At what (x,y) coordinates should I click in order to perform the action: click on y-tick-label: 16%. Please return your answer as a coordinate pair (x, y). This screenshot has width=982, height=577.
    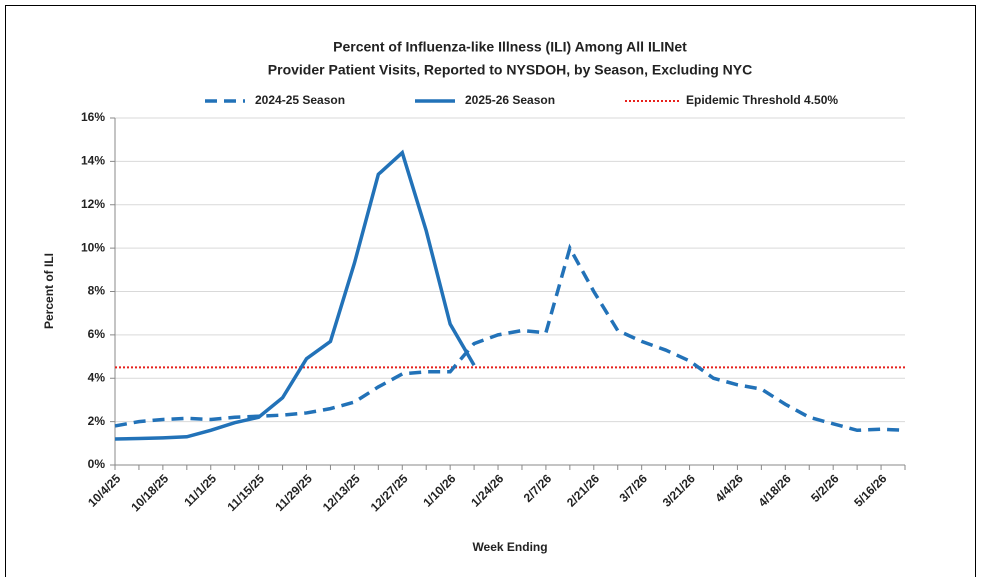
    Looking at the image, I should click on (93, 117).